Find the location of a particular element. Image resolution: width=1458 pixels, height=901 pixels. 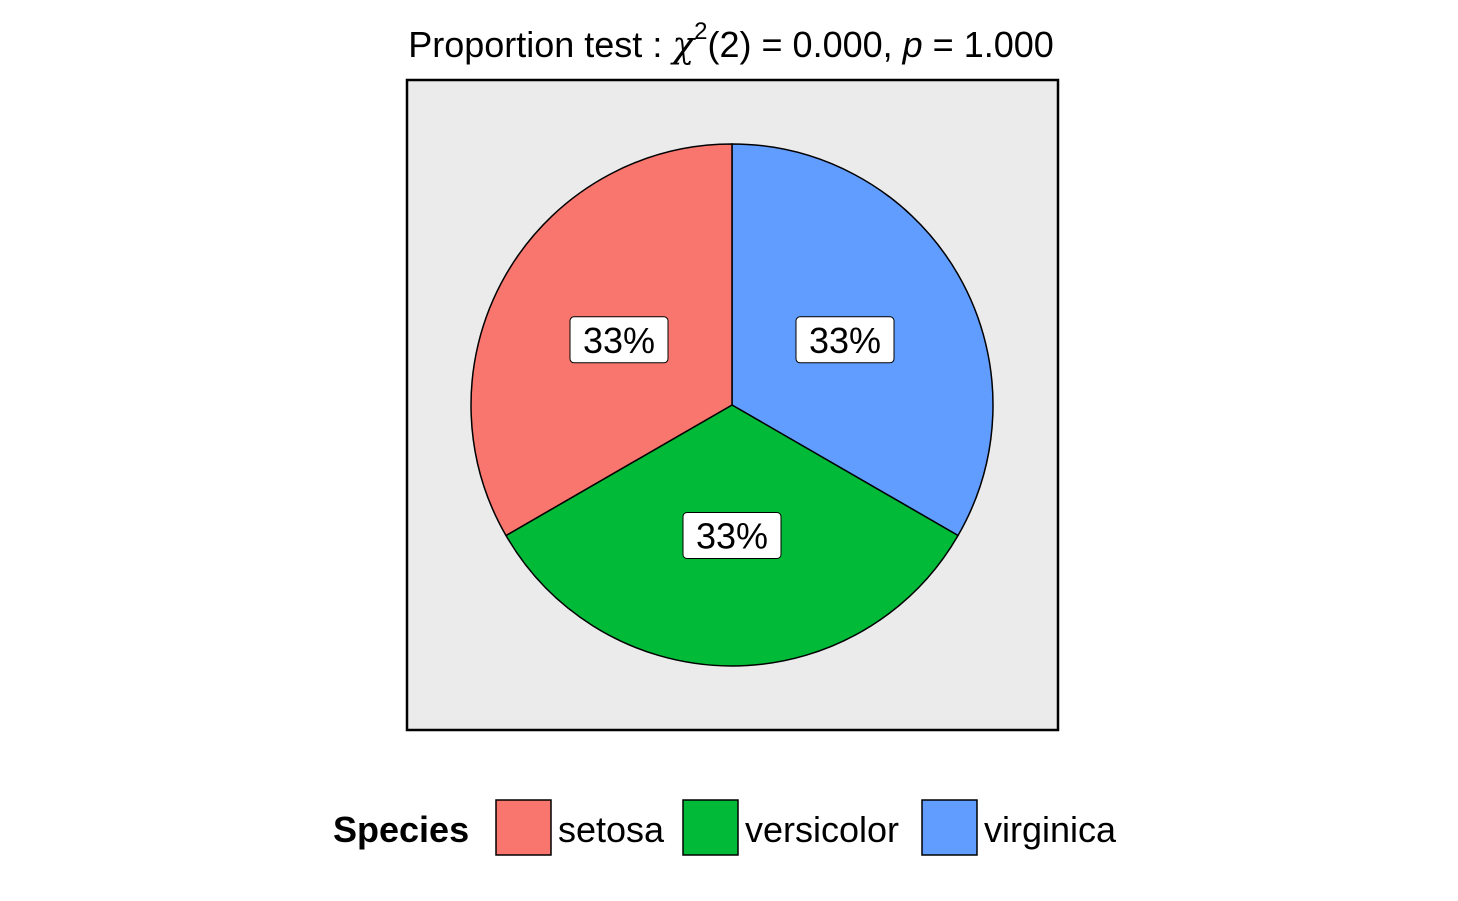

title-chi-symbol: χ is located at coordinates (682, 45).